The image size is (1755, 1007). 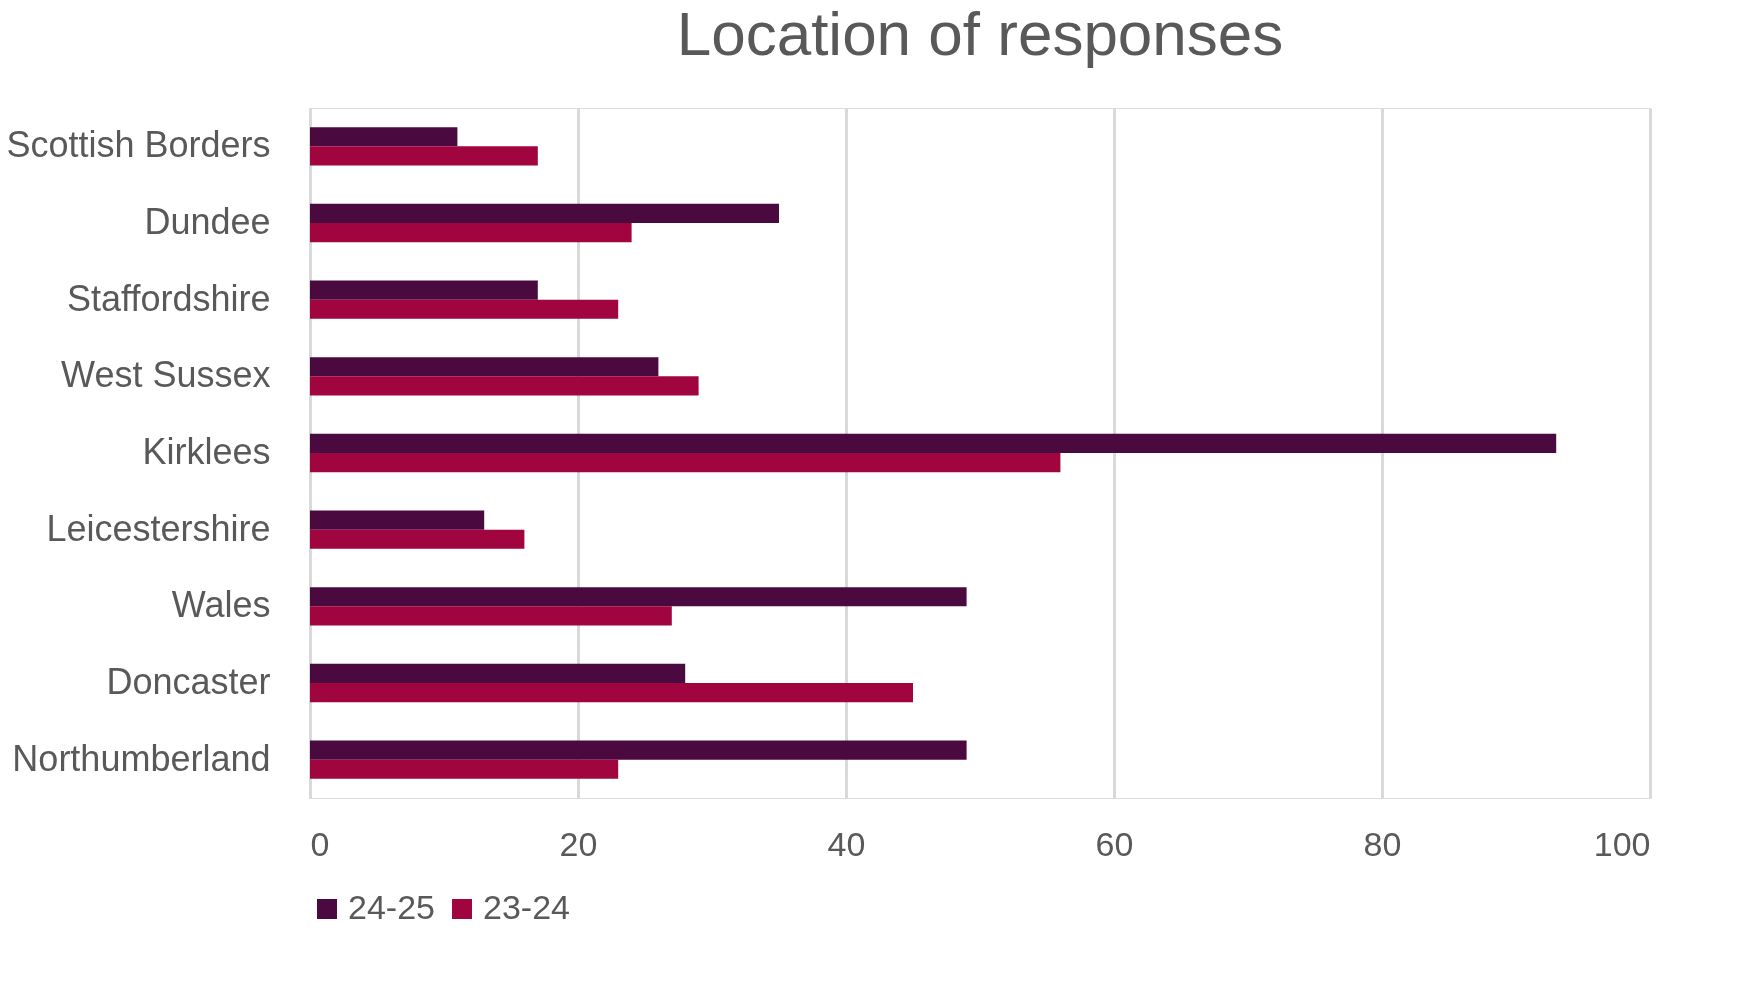 What do you see at coordinates (846, 843) in the screenshot?
I see `x-tick-label: 40` at bounding box center [846, 843].